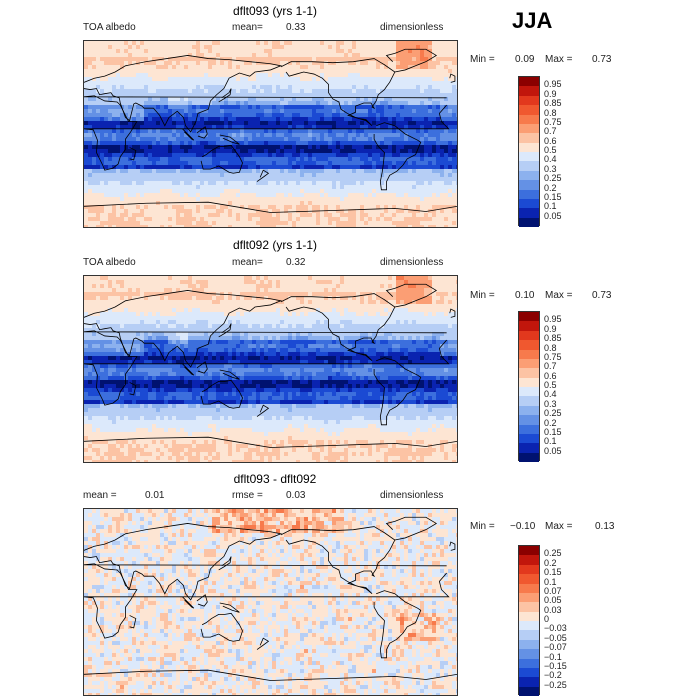 The height and width of the screenshot is (700, 700). Describe the element at coordinates (559, 295) in the screenshot. I see `panel-2-max-label: Max =` at that location.